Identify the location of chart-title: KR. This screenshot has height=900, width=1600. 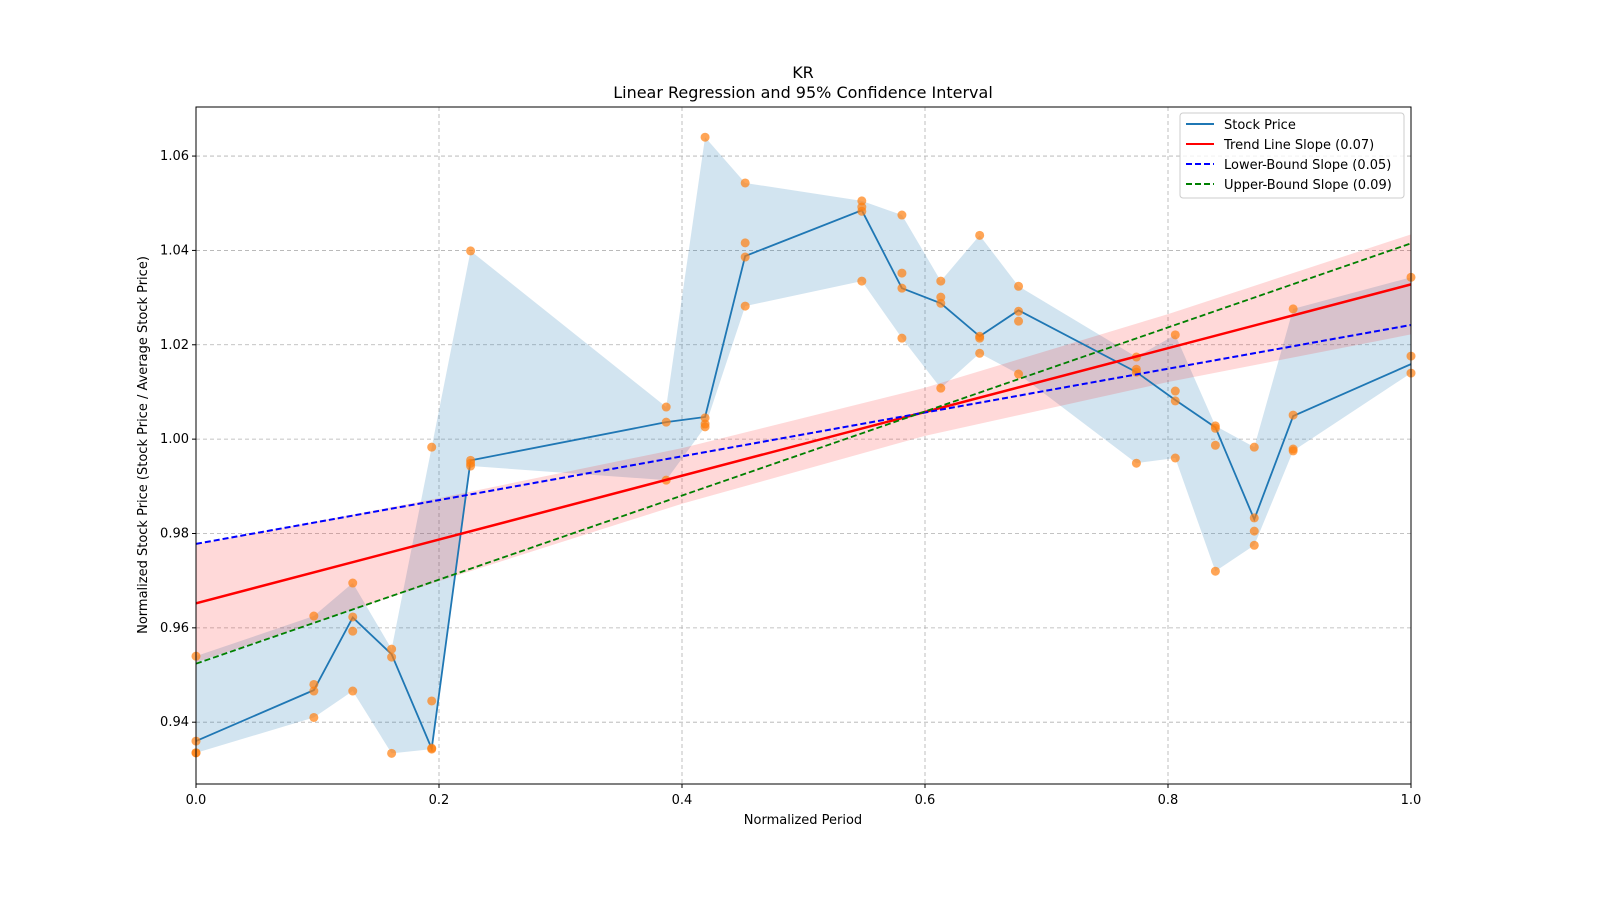
(803, 72).